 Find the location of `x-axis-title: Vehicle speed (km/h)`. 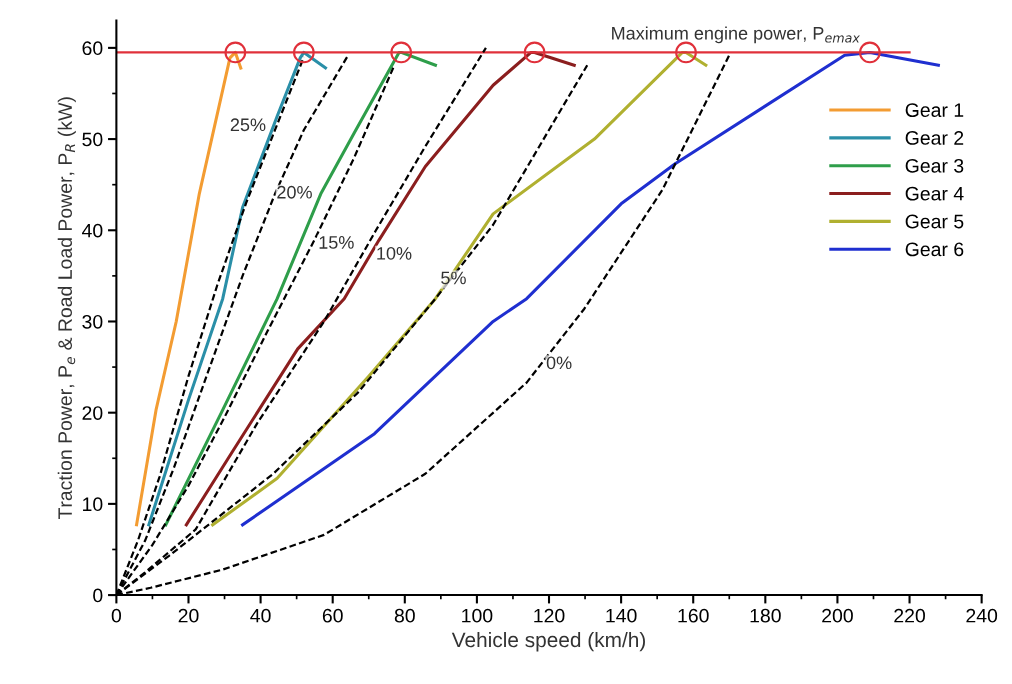

x-axis-title: Vehicle speed (km/h) is located at coordinates (548, 641).